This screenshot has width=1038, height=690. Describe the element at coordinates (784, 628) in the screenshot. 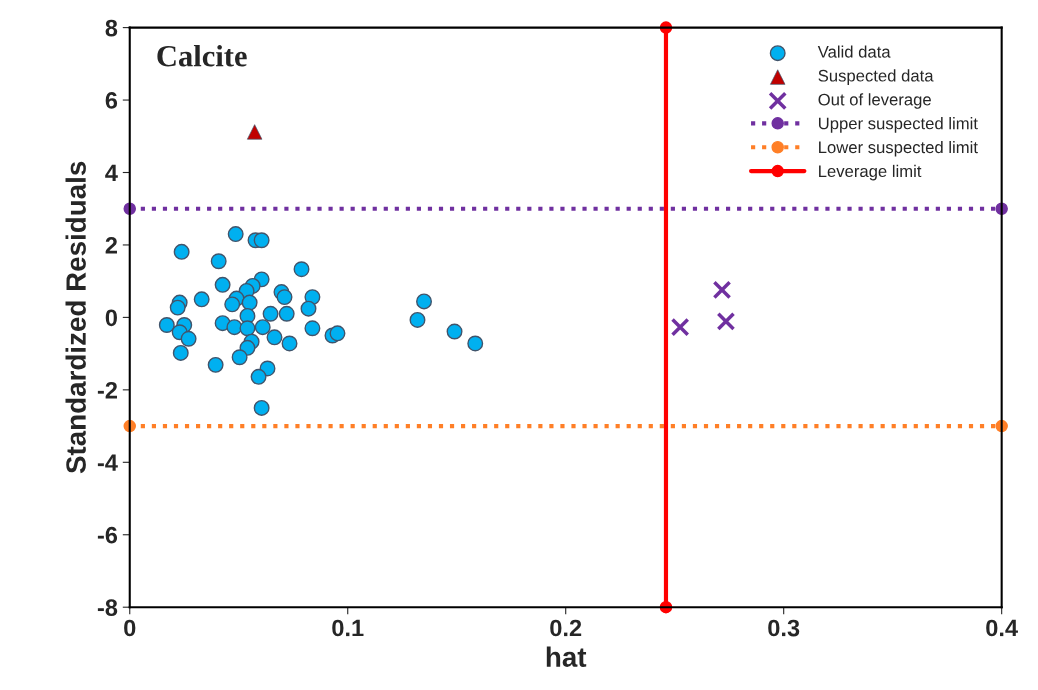

I see `x-tick-label: 0.3` at that location.